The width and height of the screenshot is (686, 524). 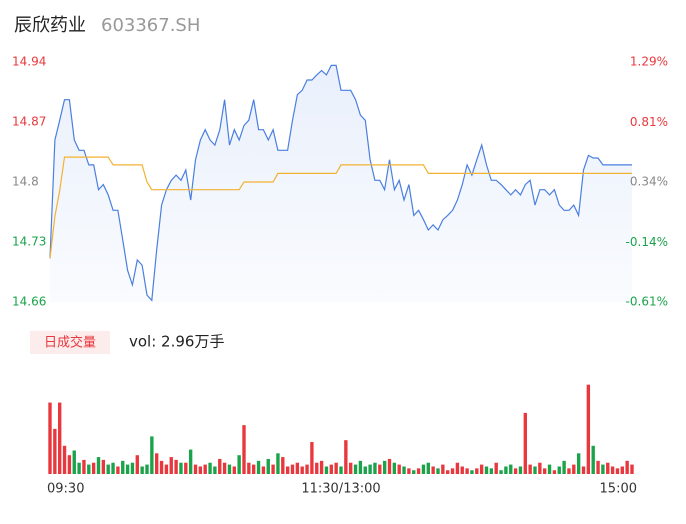 I want to click on y-tick-label: 14.87, so click(x=29, y=122).